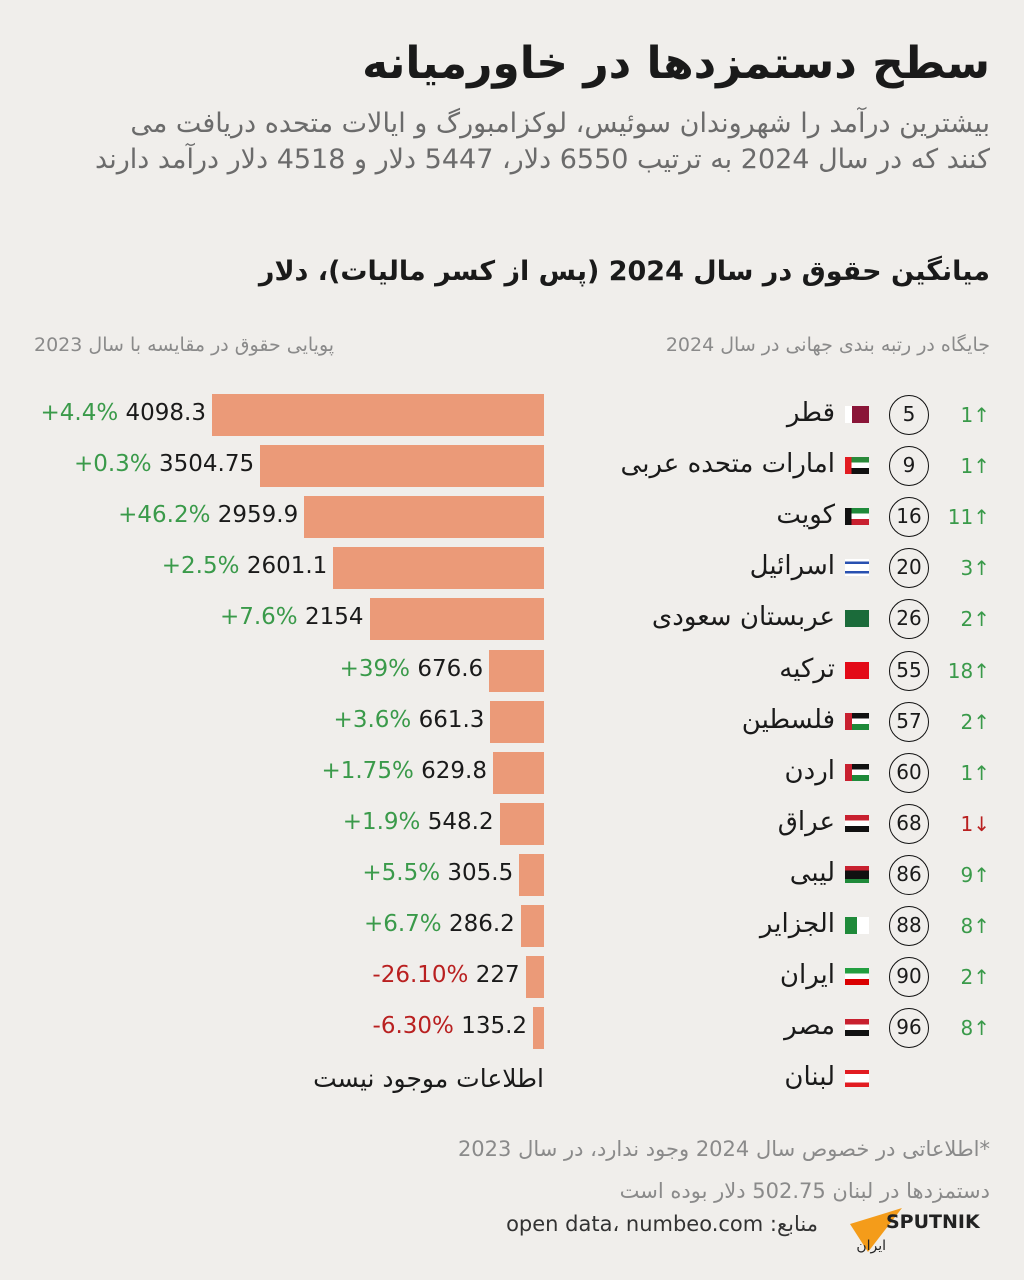 This screenshot has width=1024, height=1280. I want to click on value-label: 305.5, so click(480, 872).